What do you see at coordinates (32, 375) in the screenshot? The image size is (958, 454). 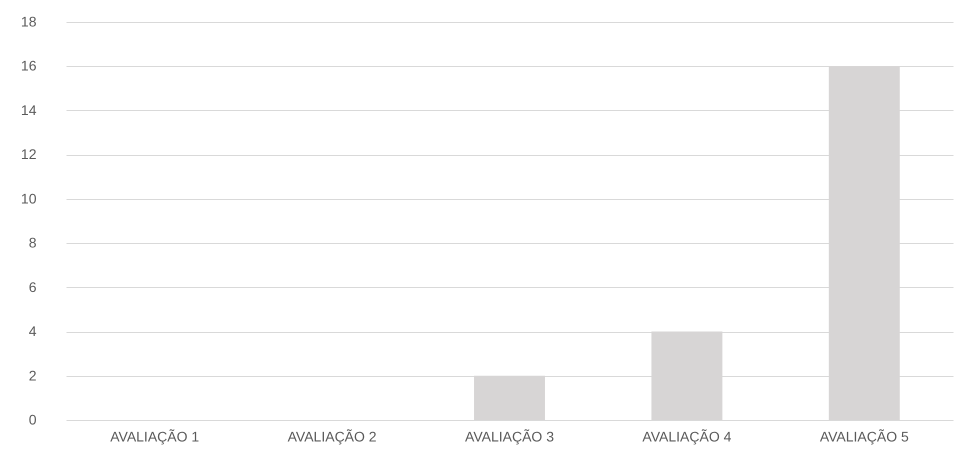 I see `y-tick-label: 2` at bounding box center [32, 375].